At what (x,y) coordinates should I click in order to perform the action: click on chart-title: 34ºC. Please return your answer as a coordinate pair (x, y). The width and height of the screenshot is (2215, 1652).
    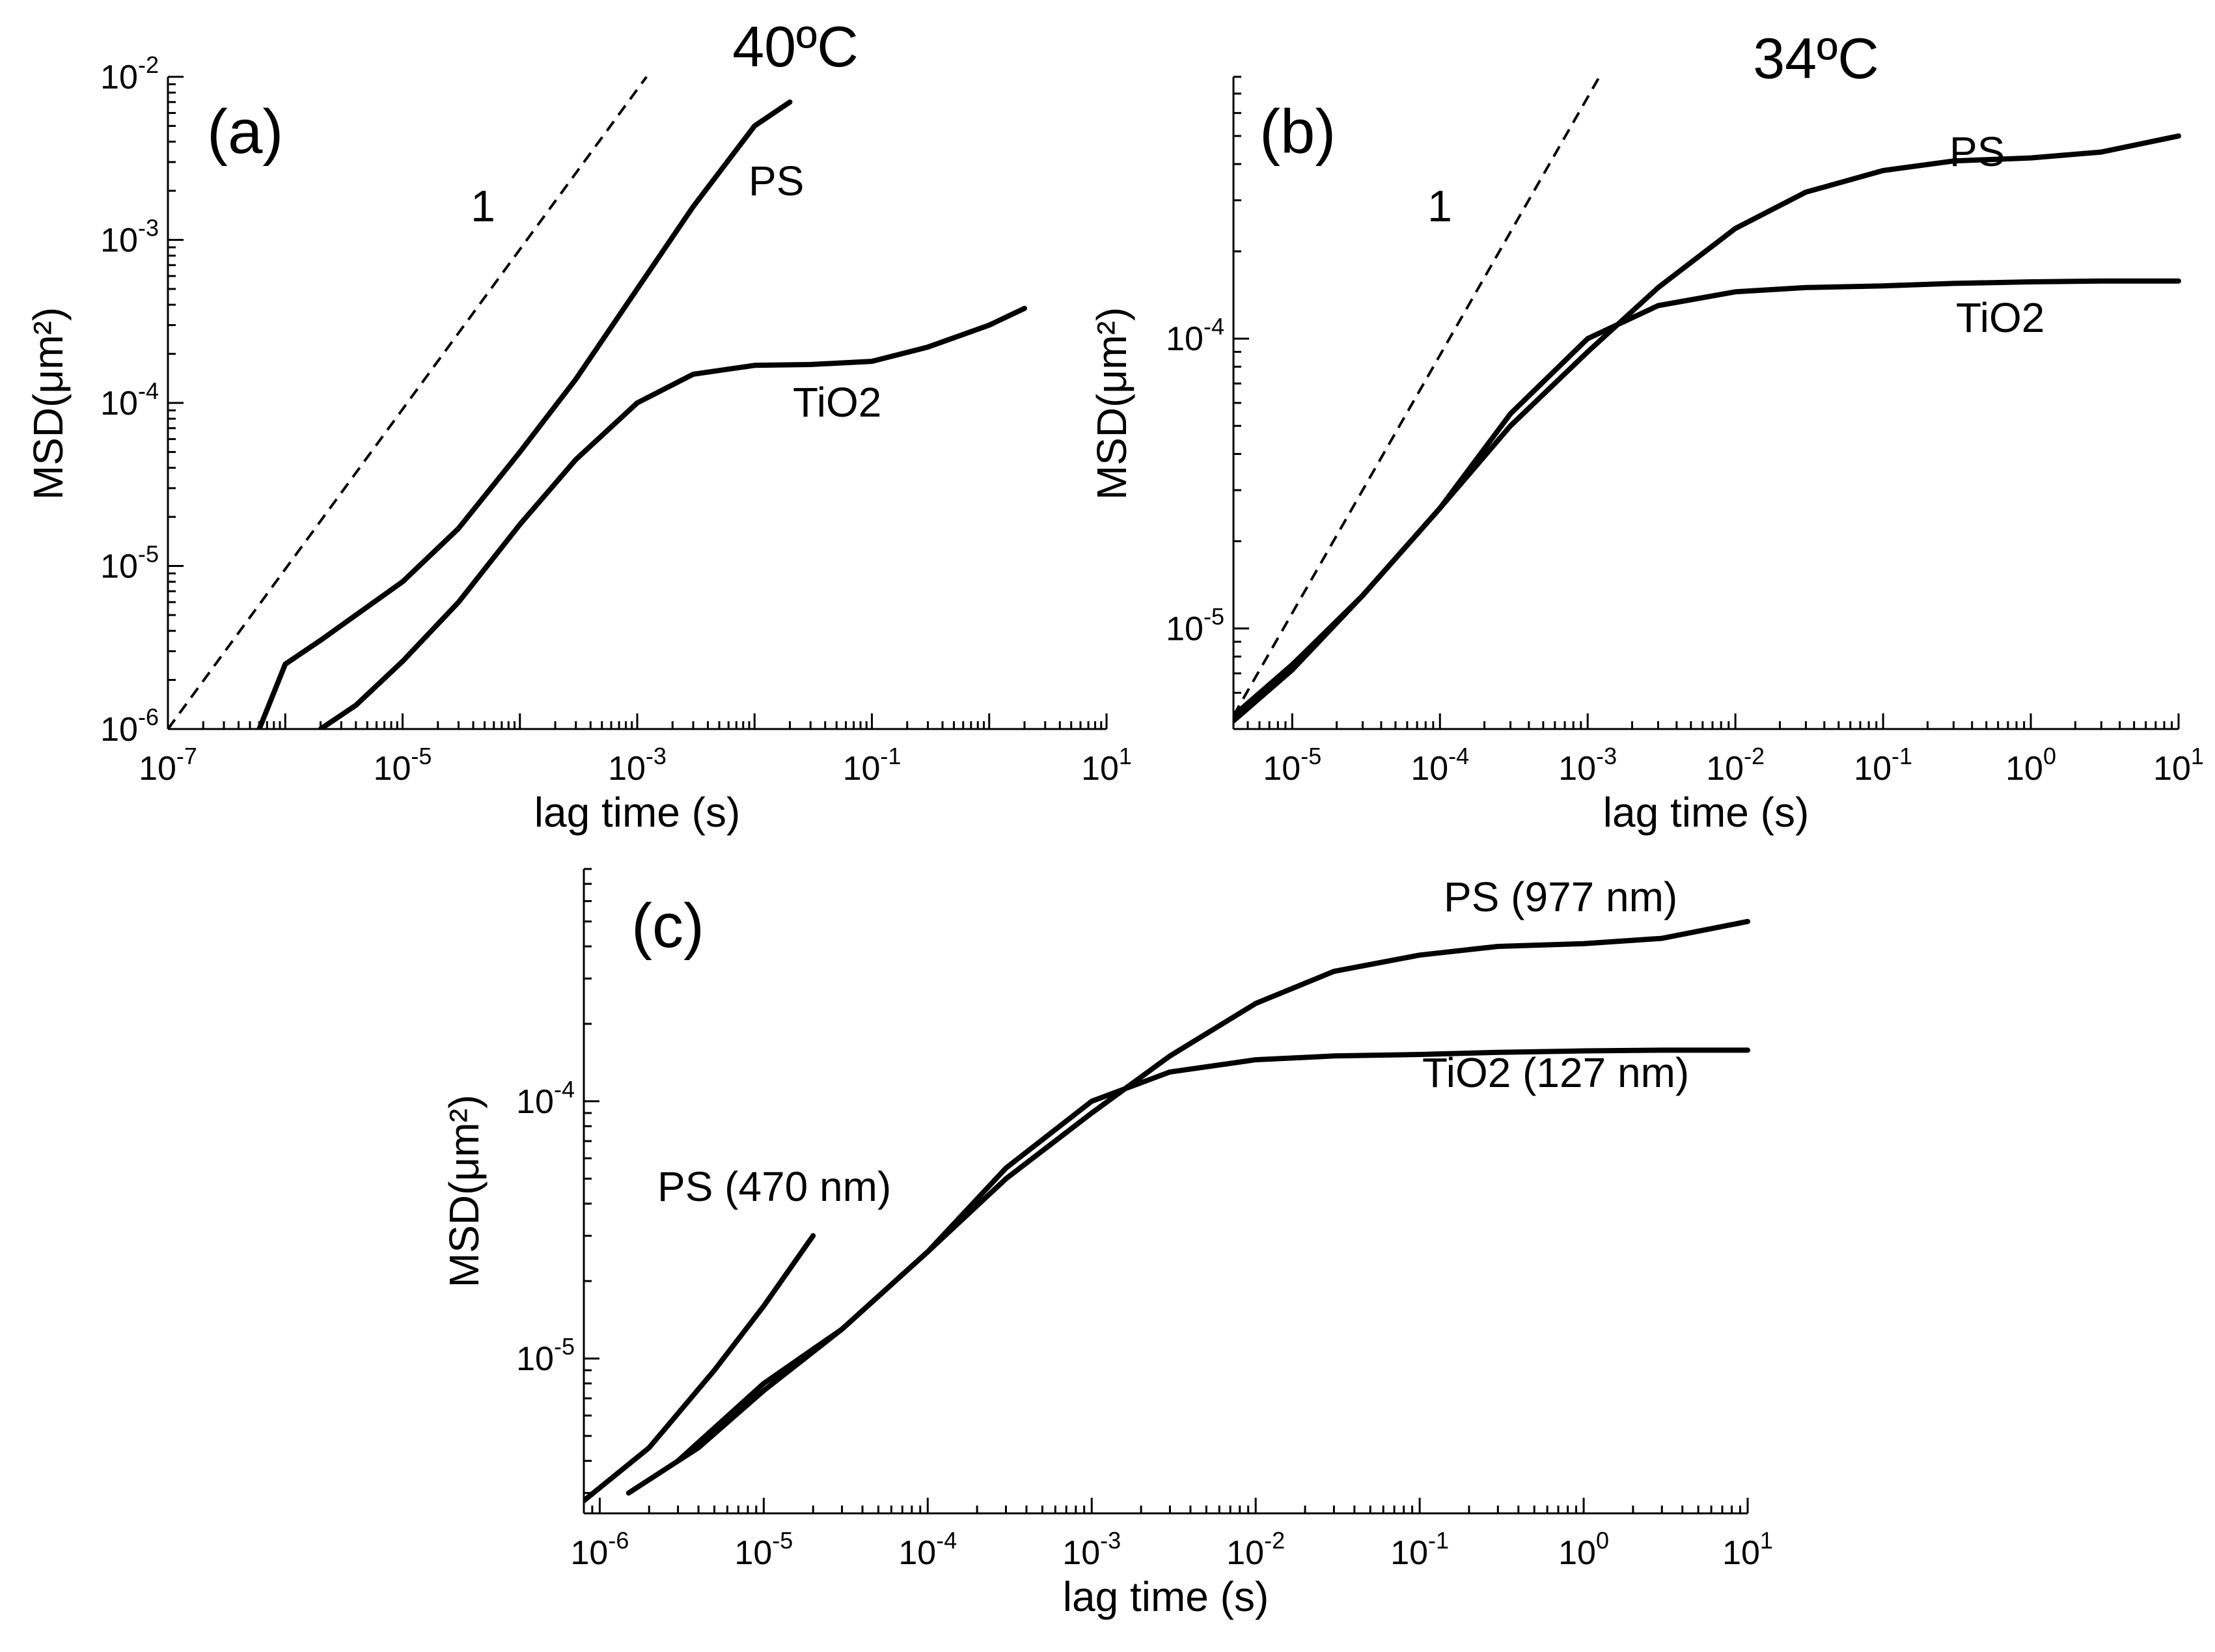
    Looking at the image, I should click on (1816, 58).